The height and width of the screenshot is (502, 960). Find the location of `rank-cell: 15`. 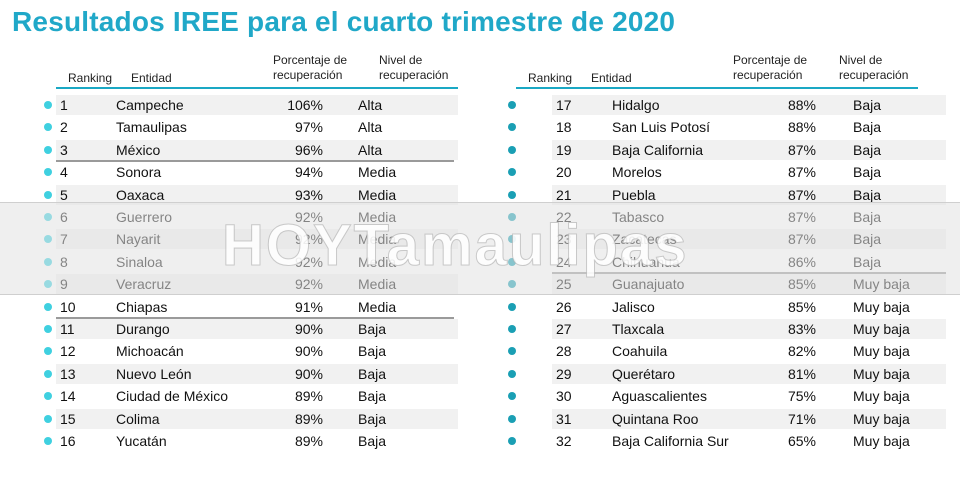

rank-cell: 15 is located at coordinates (68, 418).